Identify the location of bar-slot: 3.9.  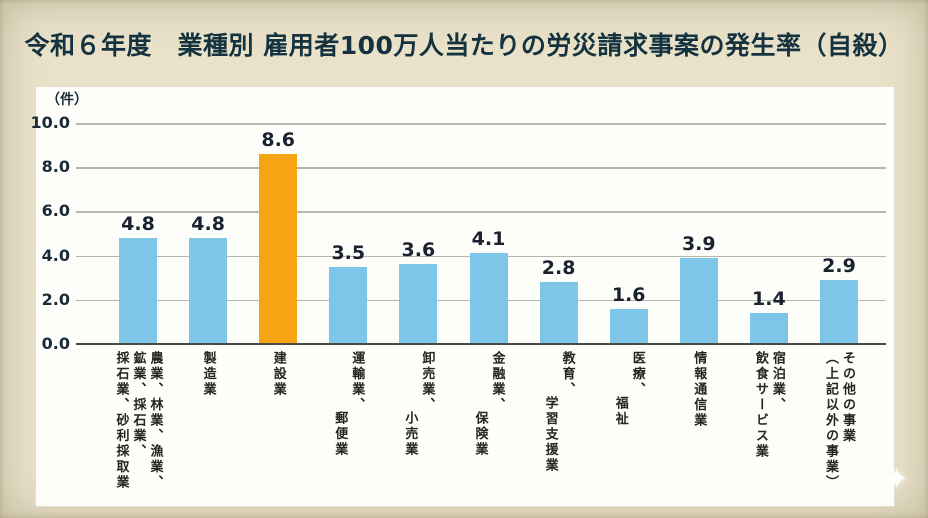
(698, 233).